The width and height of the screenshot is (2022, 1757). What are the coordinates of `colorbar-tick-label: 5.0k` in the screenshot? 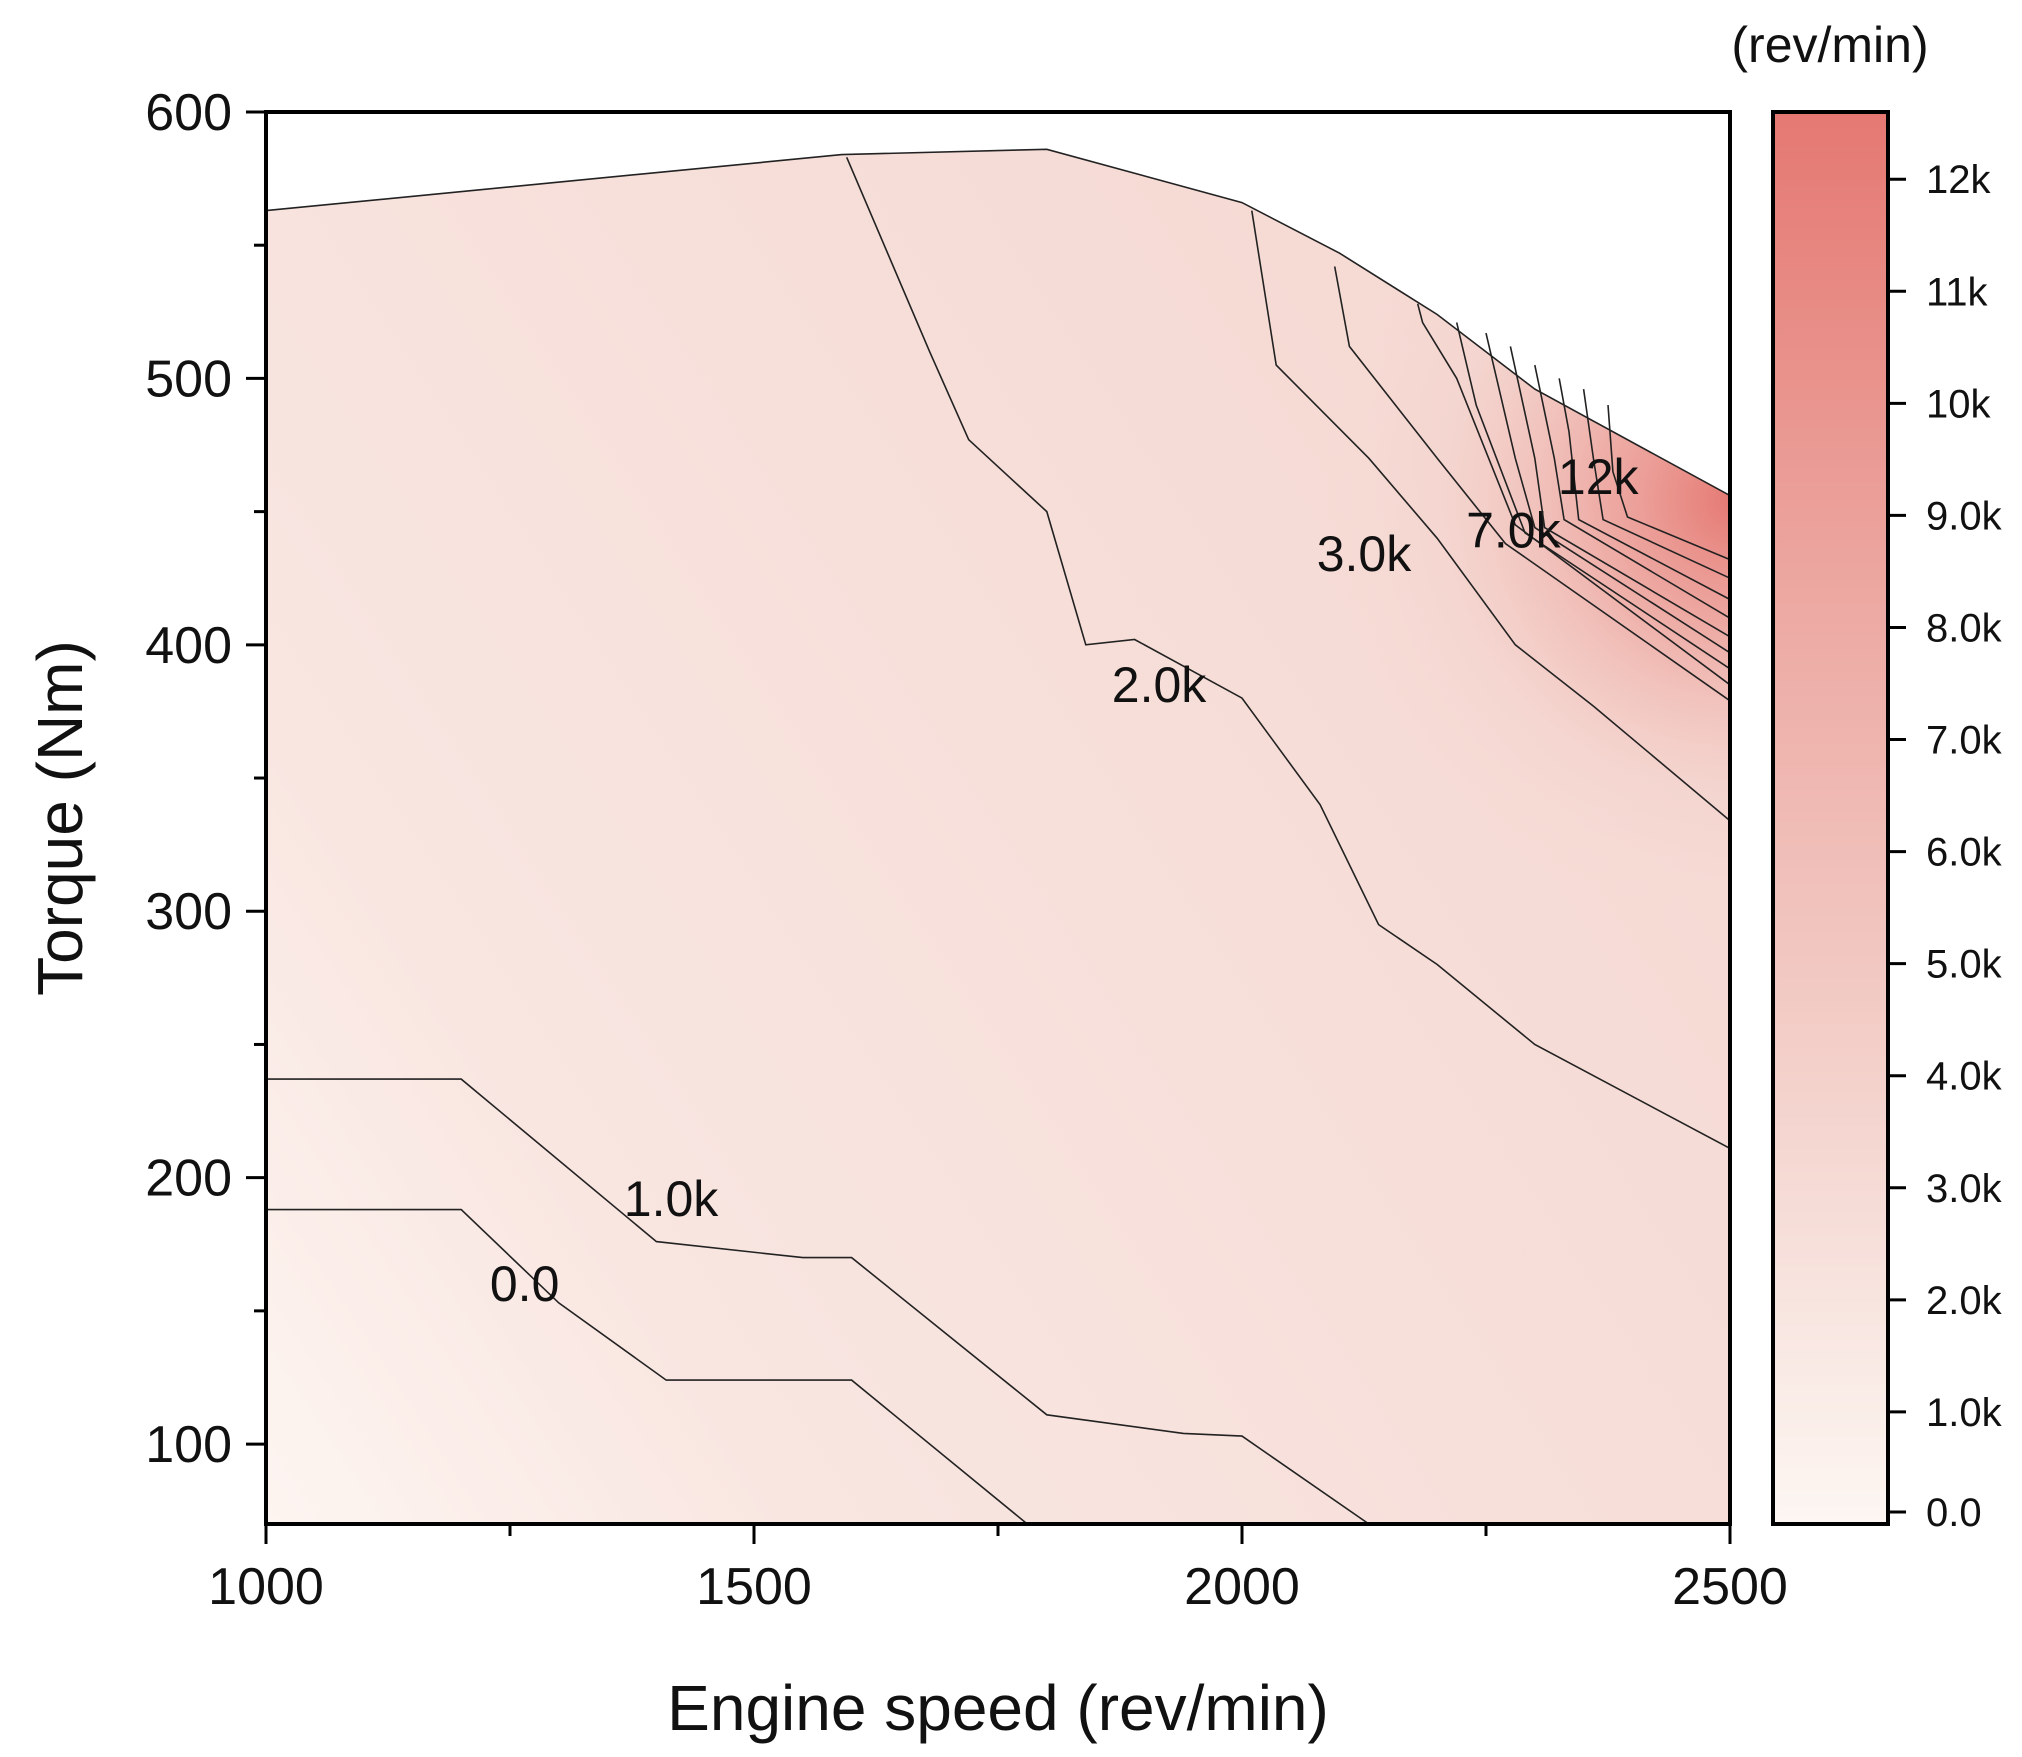 It's located at (1964, 965).